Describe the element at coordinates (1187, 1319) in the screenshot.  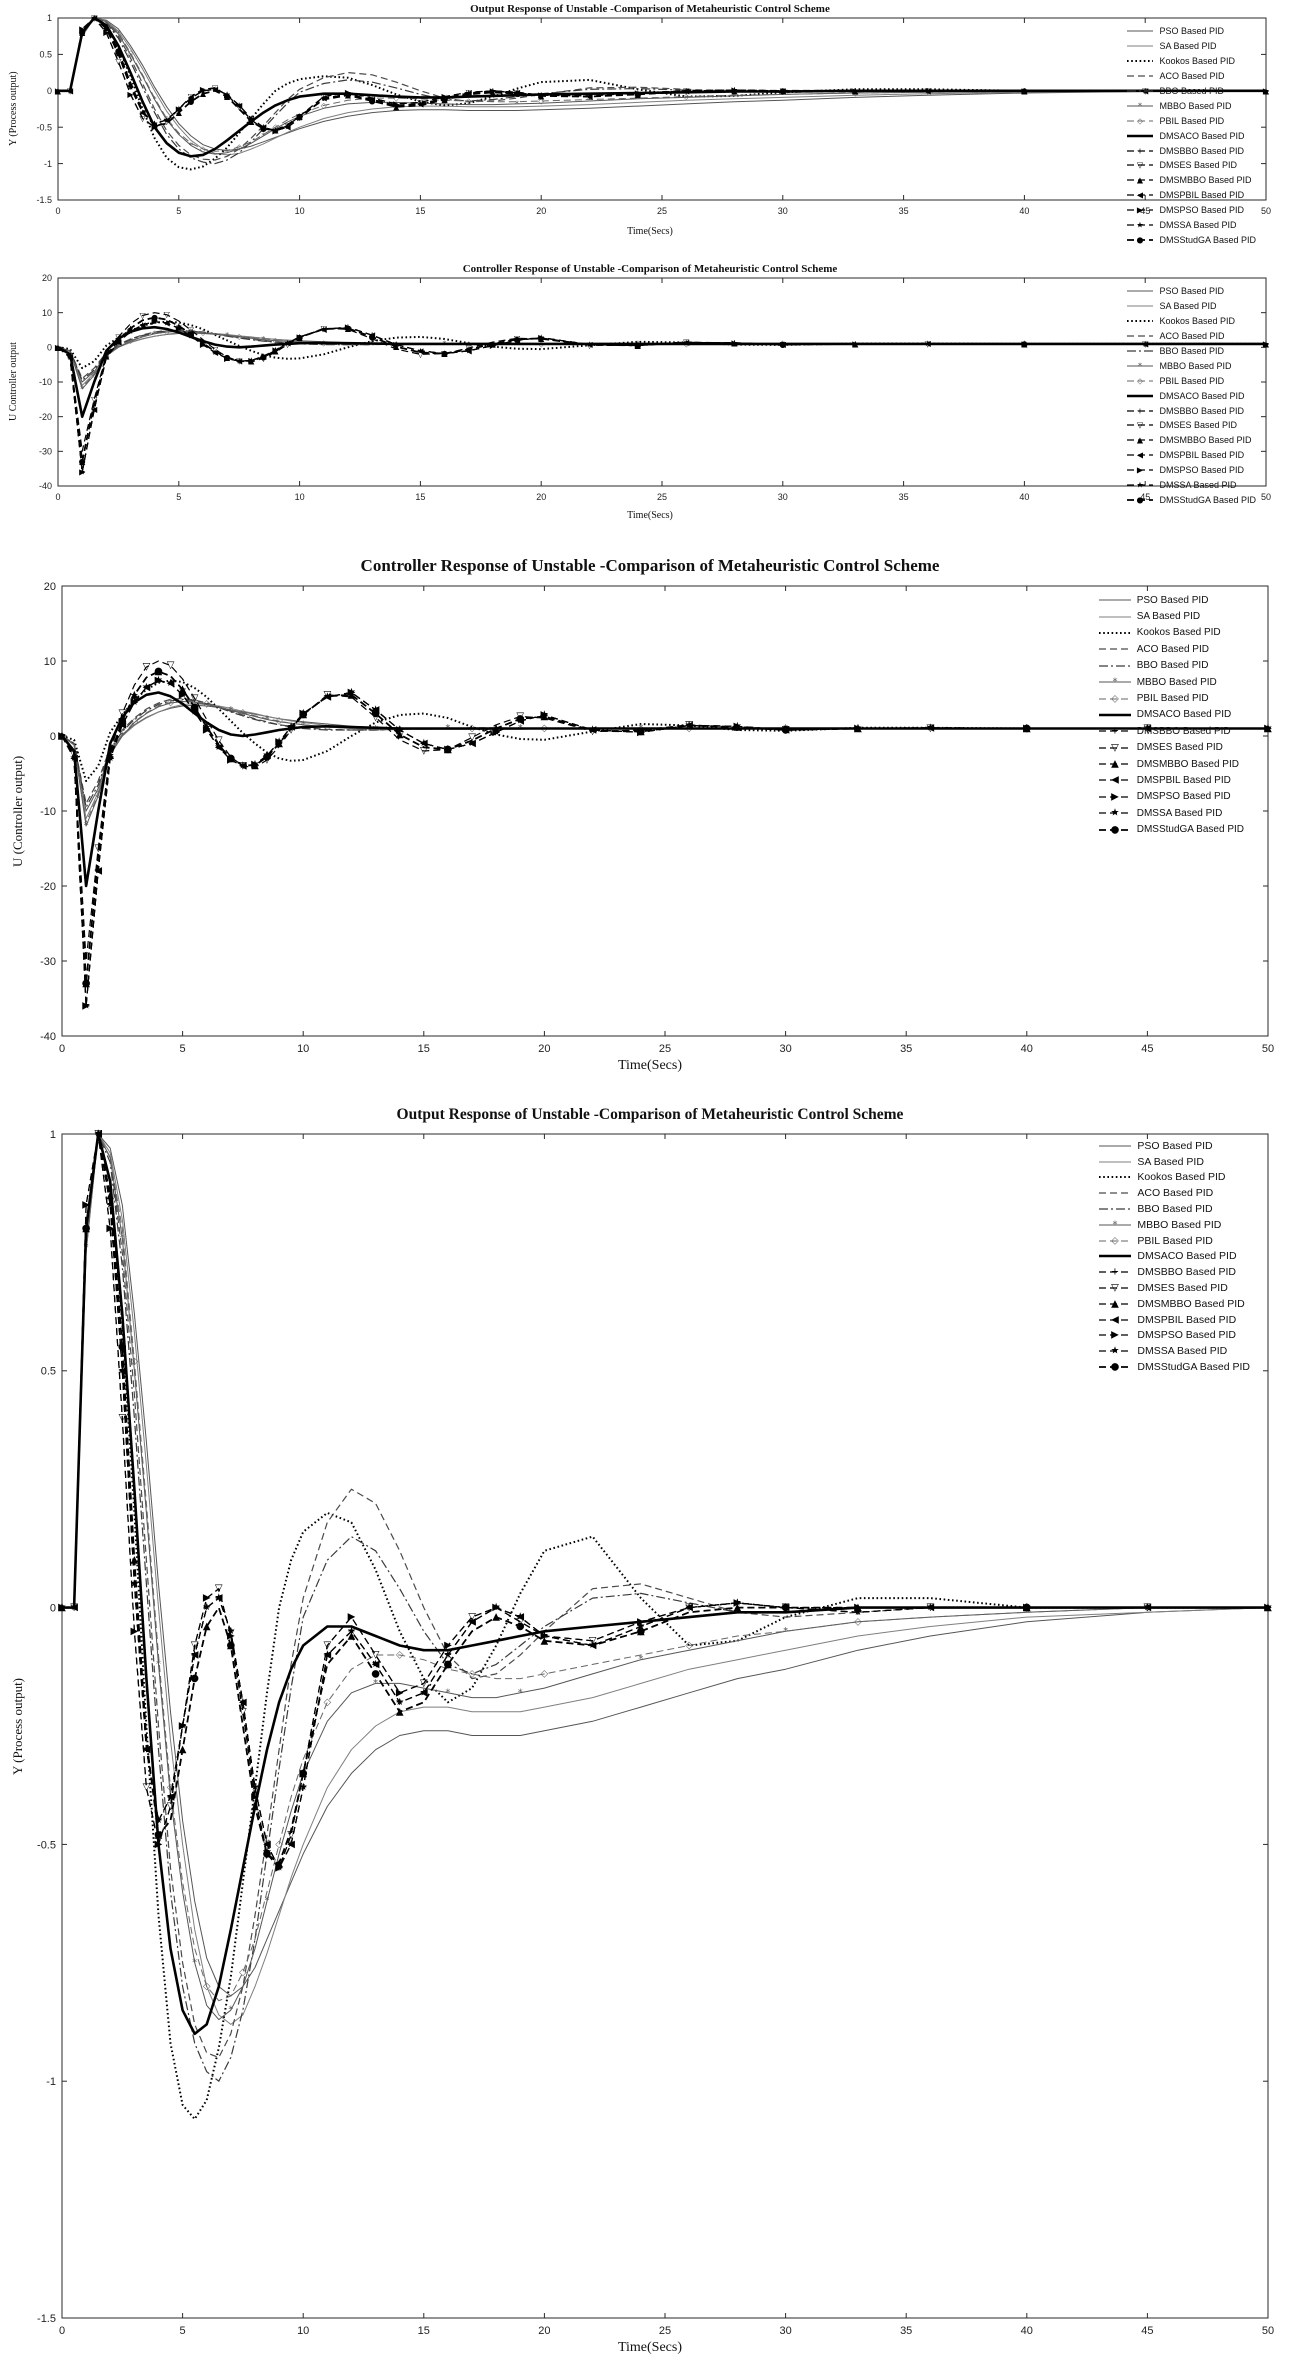
I see `legend-label: DMSPBIL Based PID` at that location.